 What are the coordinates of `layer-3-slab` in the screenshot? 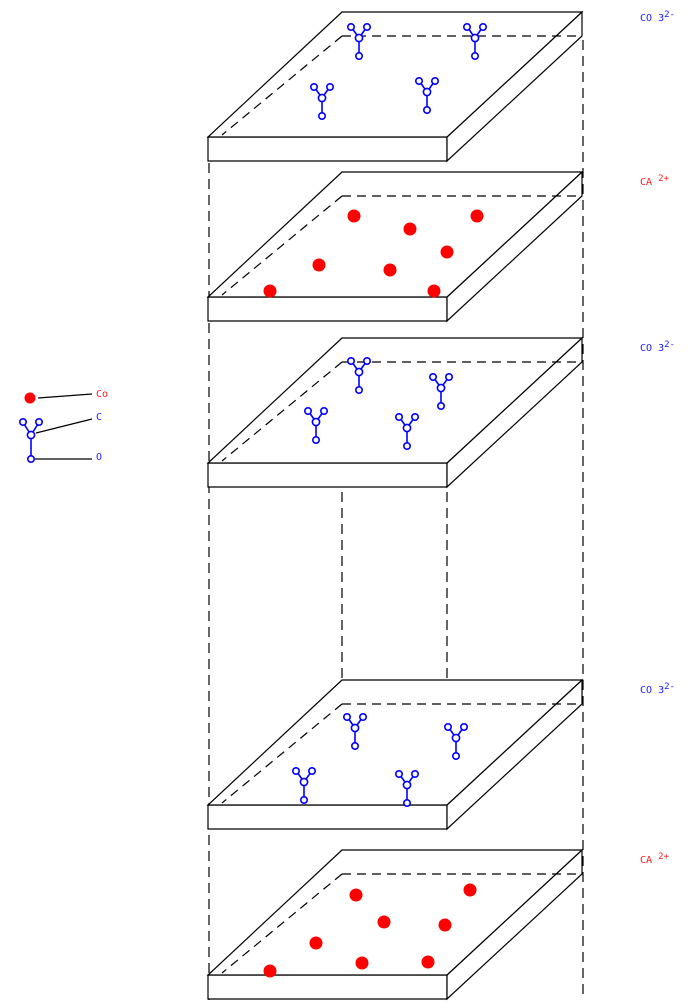 It's located at (395, 412).